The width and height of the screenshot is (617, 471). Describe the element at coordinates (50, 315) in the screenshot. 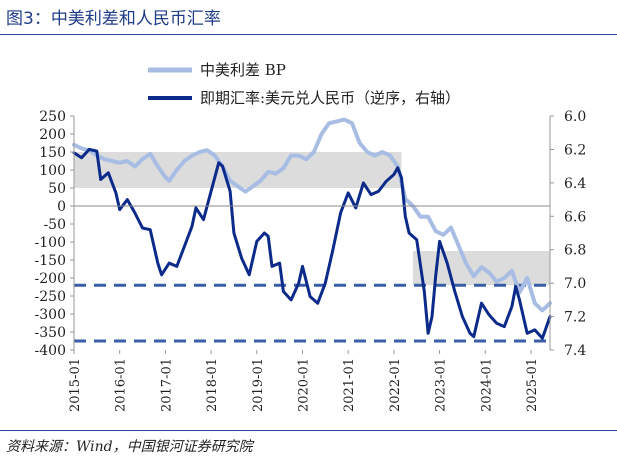

I see `left-tick-label: -300` at that location.